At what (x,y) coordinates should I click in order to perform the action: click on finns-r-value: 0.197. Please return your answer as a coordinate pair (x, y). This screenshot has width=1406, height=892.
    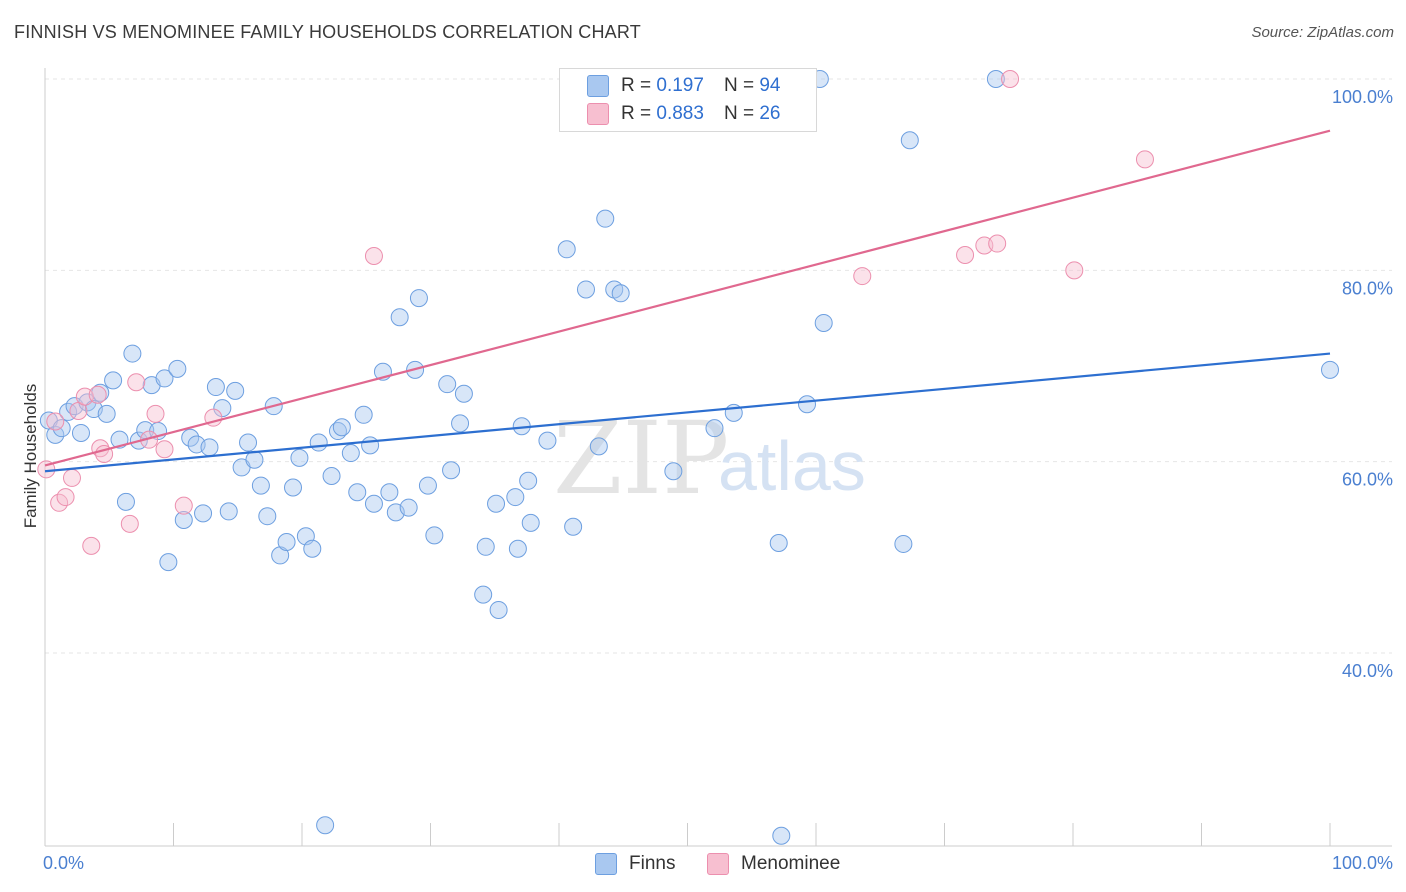
    Looking at the image, I should click on (680, 85).